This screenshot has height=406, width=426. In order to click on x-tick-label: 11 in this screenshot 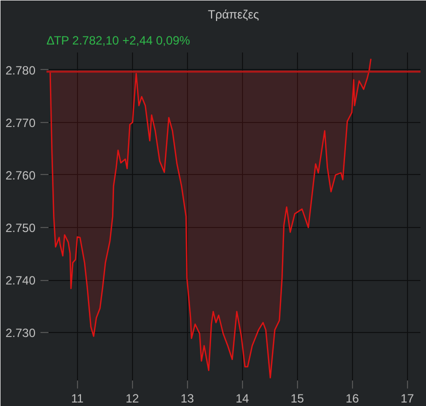, I will do `click(77, 399)`.